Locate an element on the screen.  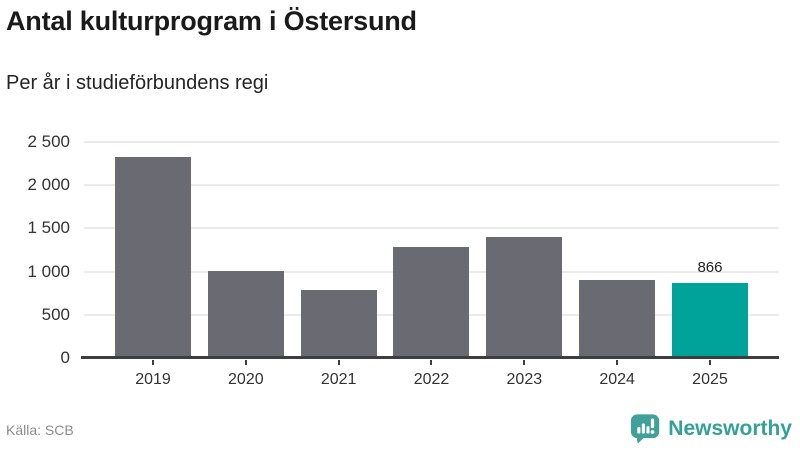
bar-slot: 2023 is located at coordinates (524, 265).